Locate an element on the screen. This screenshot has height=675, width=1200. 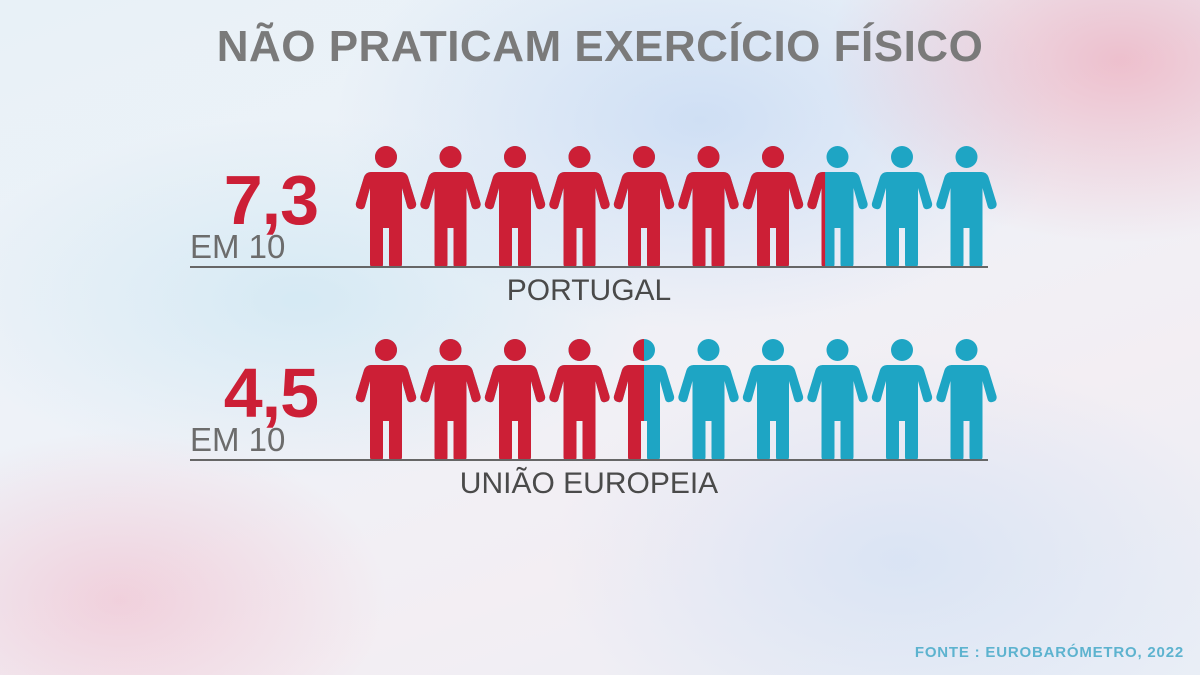
source-note: FONTE : EUROBARÓMETRO, 2022 is located at coordinates (1049, 652).